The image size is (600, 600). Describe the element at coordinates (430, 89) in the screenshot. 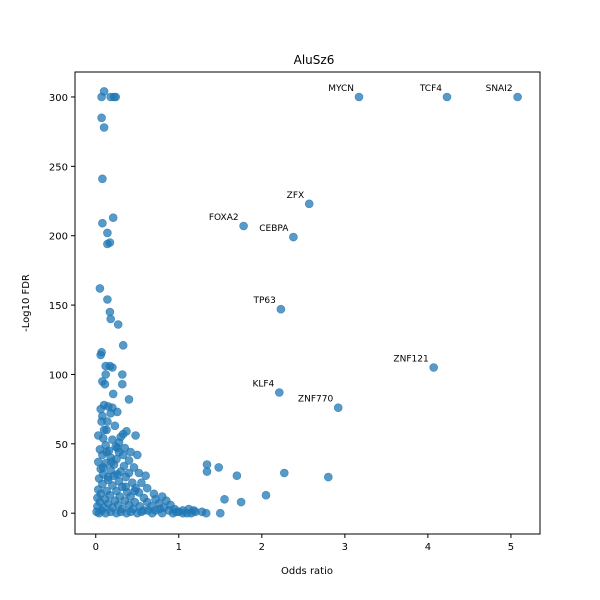

I see `point-label: TCF4` at that location.